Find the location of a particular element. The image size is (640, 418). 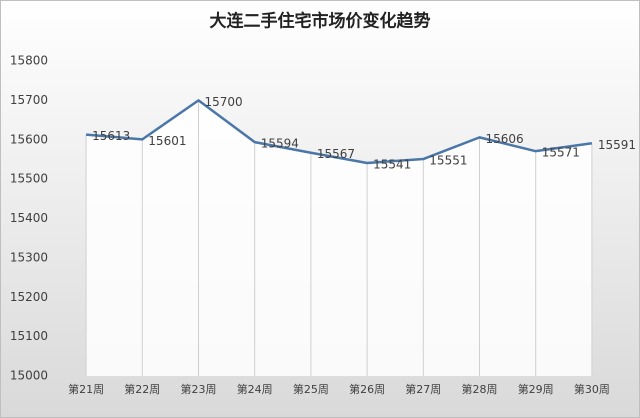

x-tick-label: 第28周 is located at coordinates (480, 389).